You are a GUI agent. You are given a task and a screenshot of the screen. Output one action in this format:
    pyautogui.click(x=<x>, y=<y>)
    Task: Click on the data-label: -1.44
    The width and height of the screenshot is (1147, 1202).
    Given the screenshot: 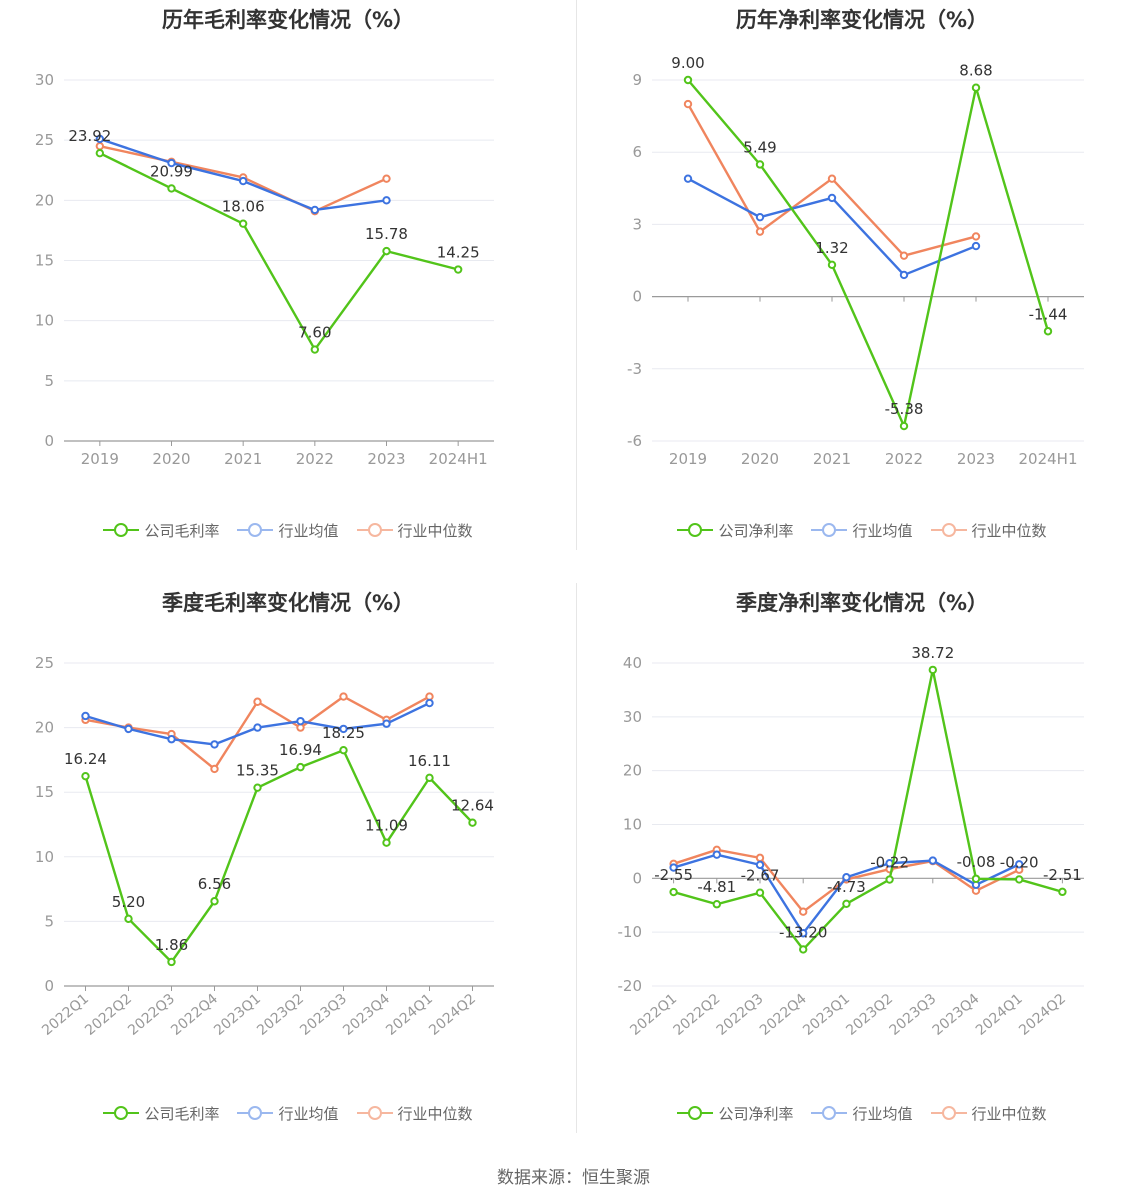 What is the action you would take?
    pyautogui.click(x=1048, y=314)
    